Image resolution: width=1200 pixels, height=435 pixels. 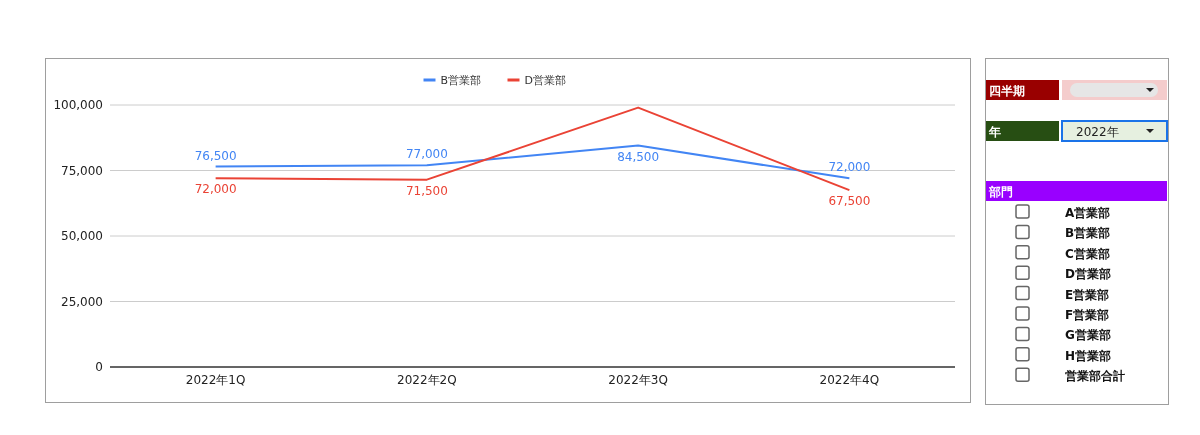 I want to click on data-label: 77,000, so click(x=426, y=154).